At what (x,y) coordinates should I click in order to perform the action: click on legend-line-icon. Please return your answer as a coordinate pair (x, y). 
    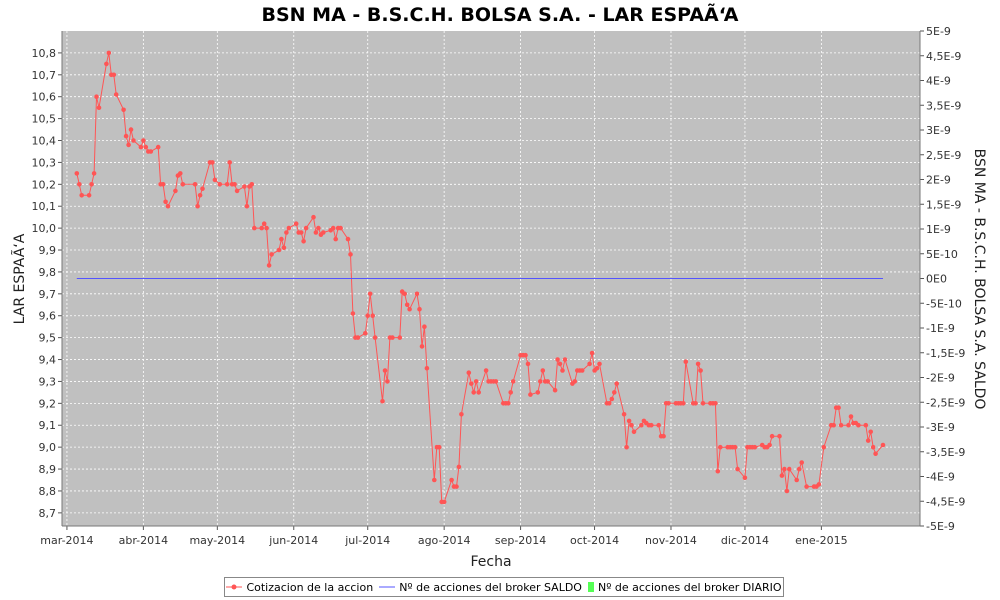
    Looking at the image, I should click on (387, 587).